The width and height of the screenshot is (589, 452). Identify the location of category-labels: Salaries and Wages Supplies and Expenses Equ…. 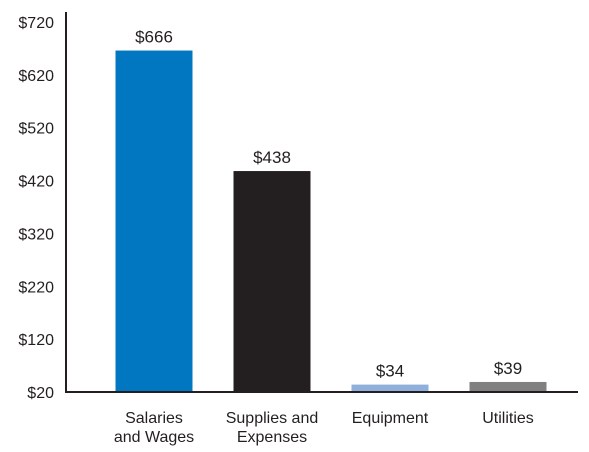
(324, 428).